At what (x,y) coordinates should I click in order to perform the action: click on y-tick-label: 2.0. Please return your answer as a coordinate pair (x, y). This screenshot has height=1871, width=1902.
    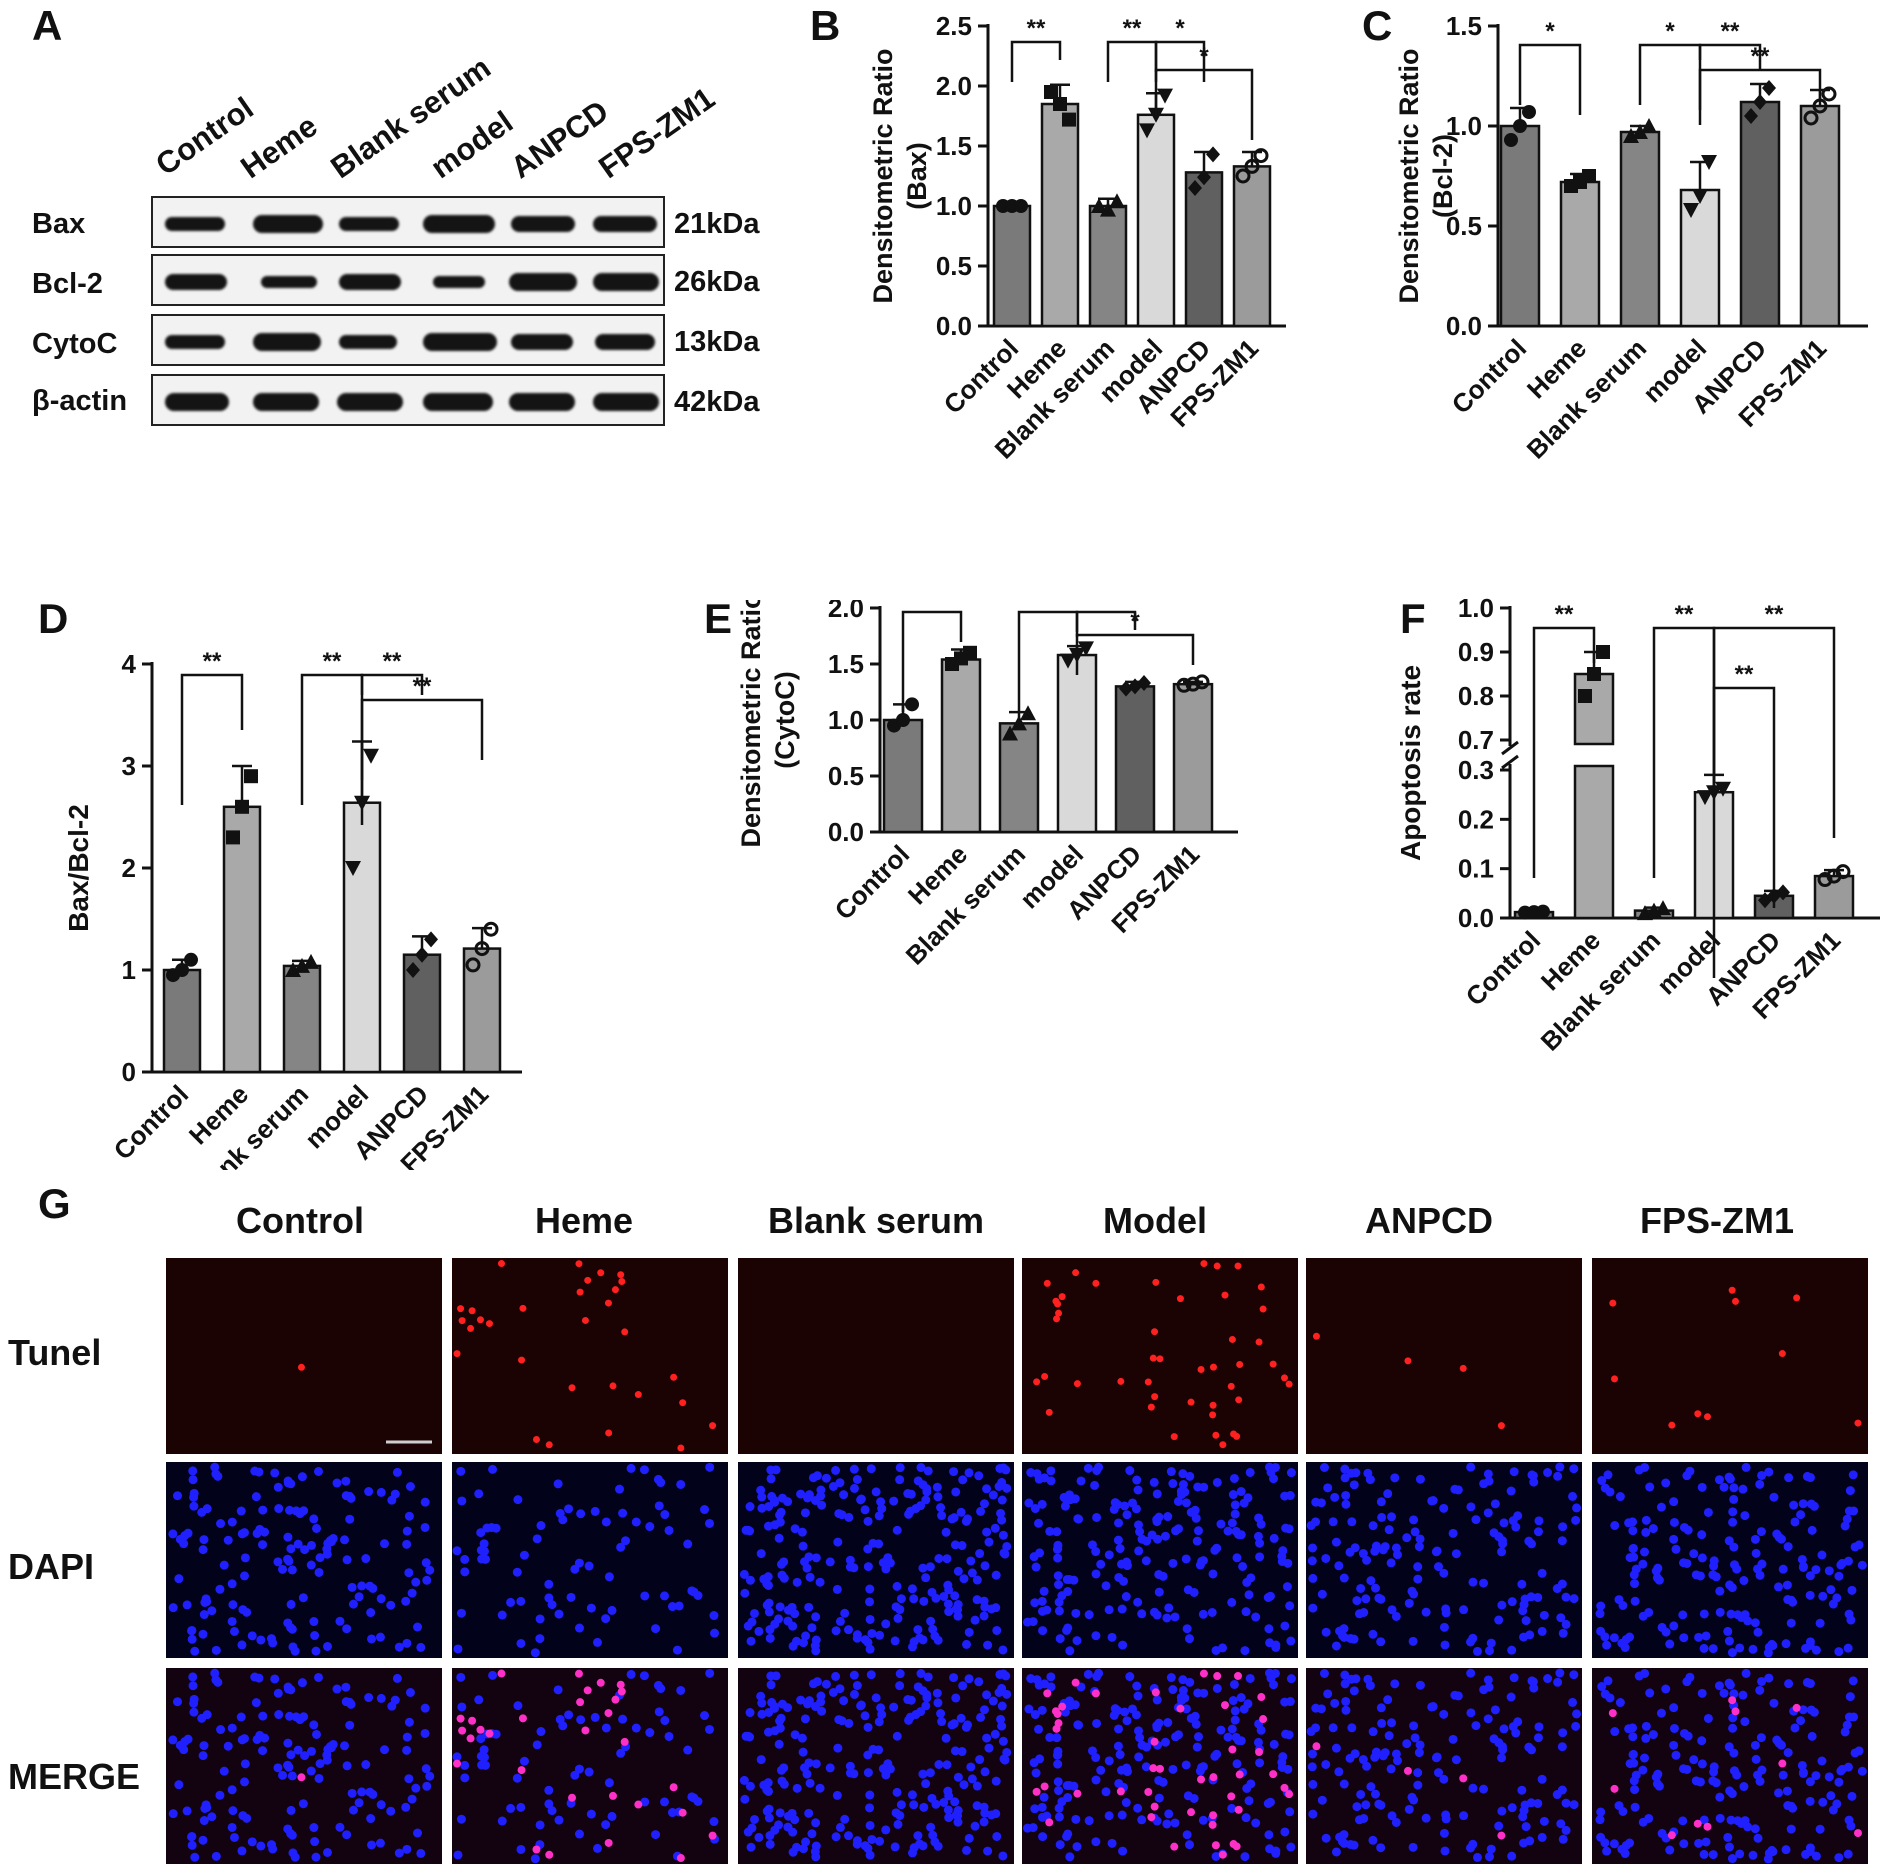
    Looking at the image, I should click on (954, 86).